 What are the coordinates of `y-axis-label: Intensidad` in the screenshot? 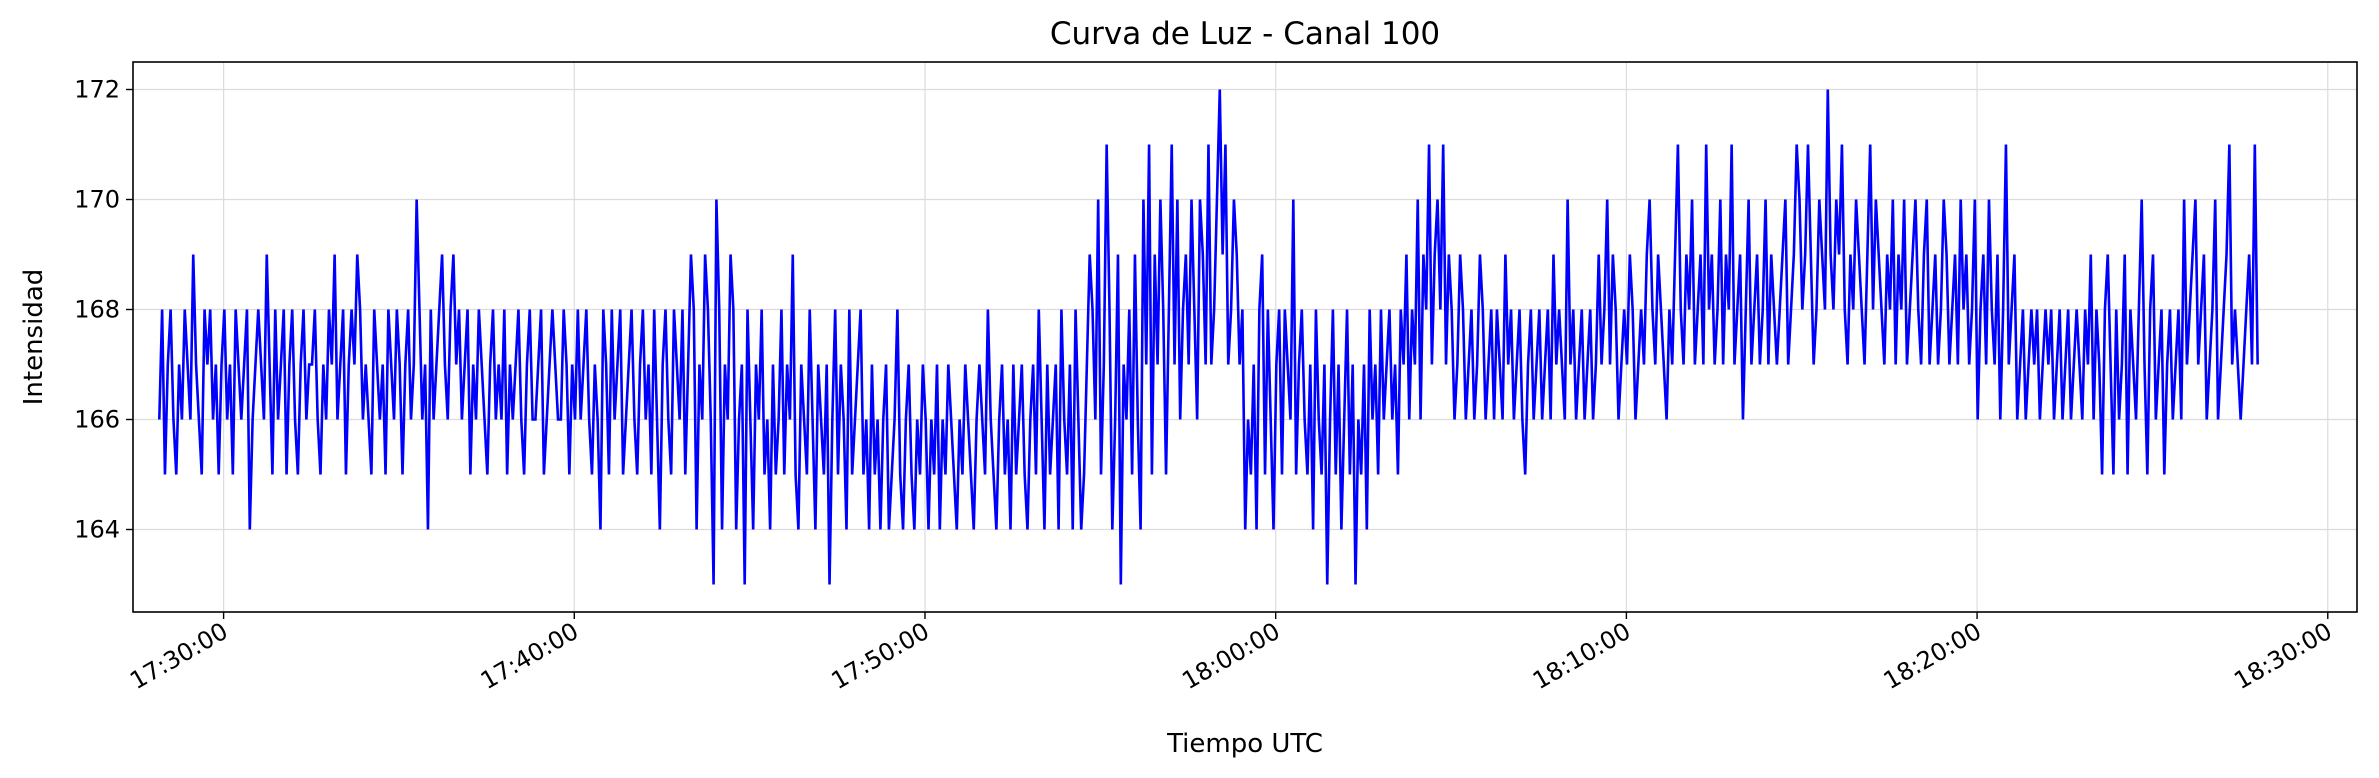 It's located at (34, 337).